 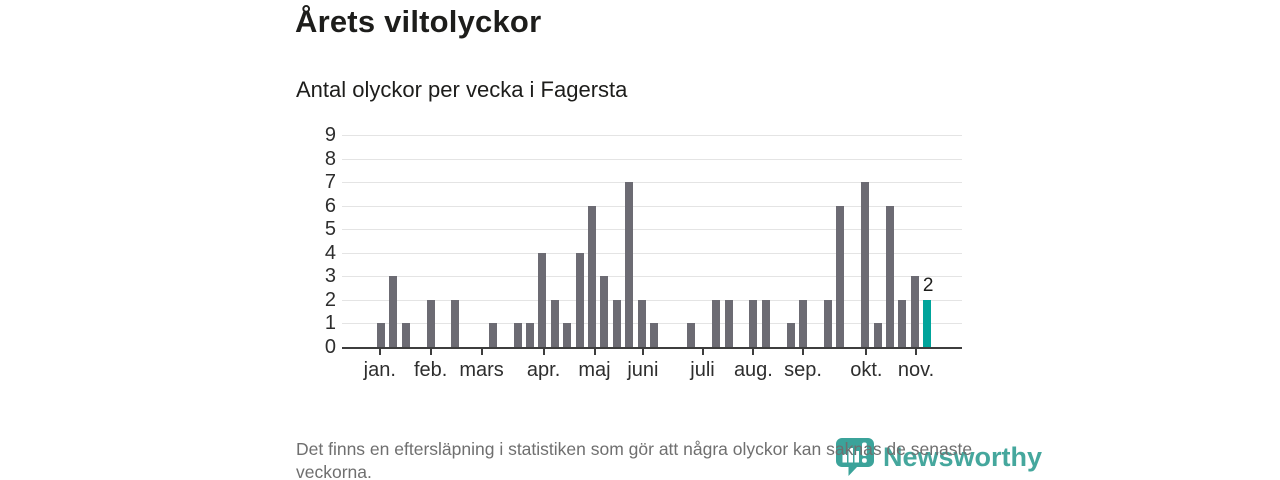 What do you see at coordinates (430, 352) in the screenshot?
I see `month-tick-feb` at bounding box center [430, 352].